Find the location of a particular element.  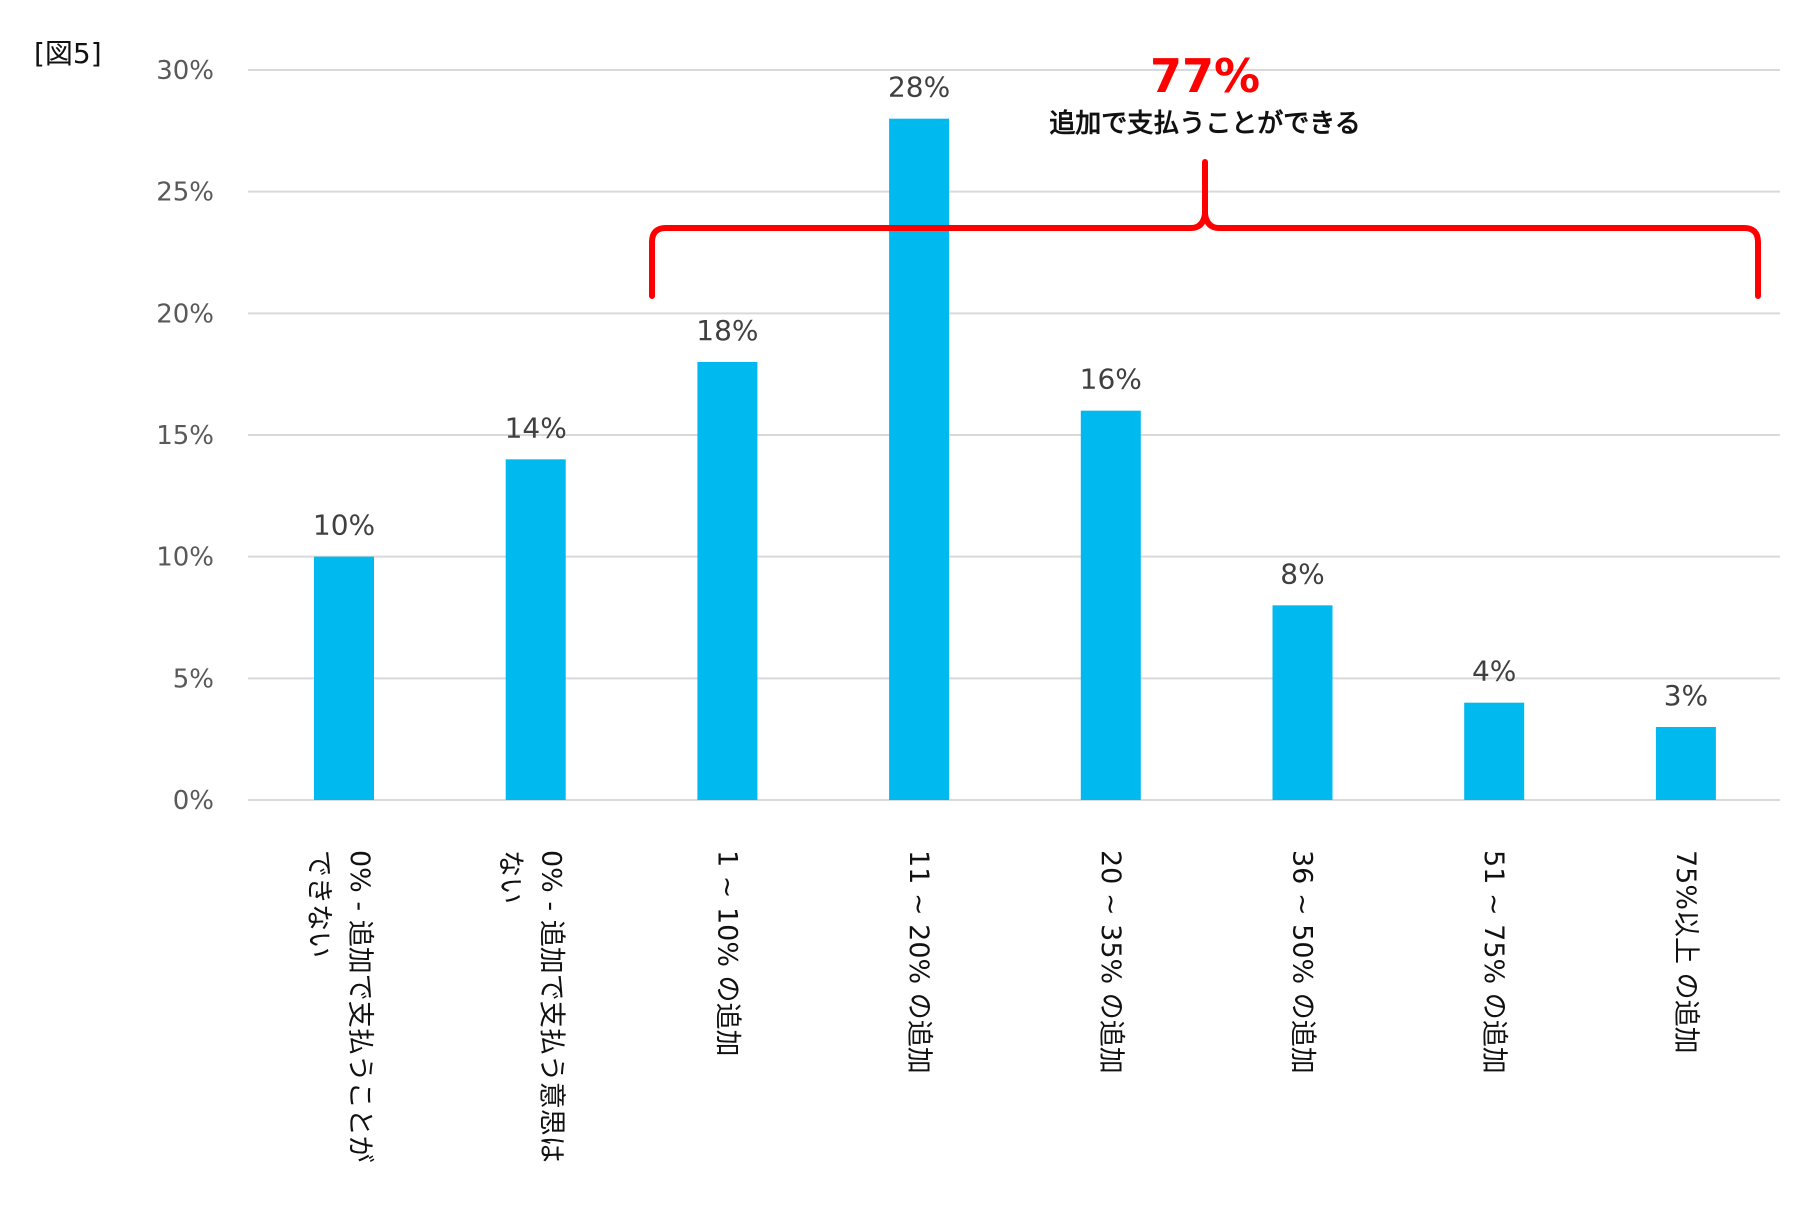

category-label-line: 1 ~ 10% の追加 is located at coordinates (726, 953).